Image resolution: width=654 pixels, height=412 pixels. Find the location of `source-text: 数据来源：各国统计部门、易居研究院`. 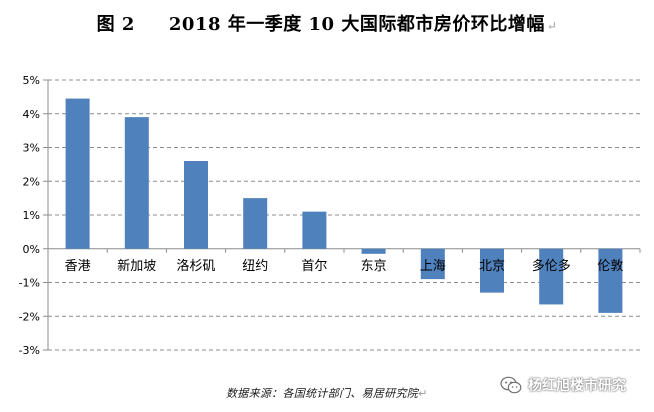

source-text: 数据来源：各国统计部门、易居研究院 is located at coordinates (322, 393).